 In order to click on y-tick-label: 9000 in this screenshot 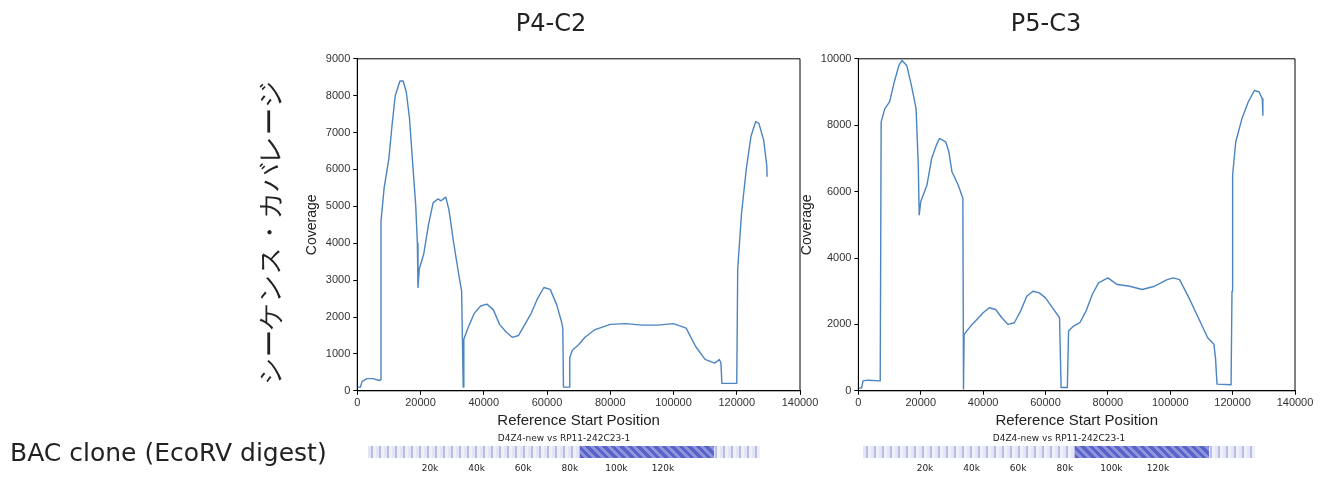, I will do `click(338, 57)`.